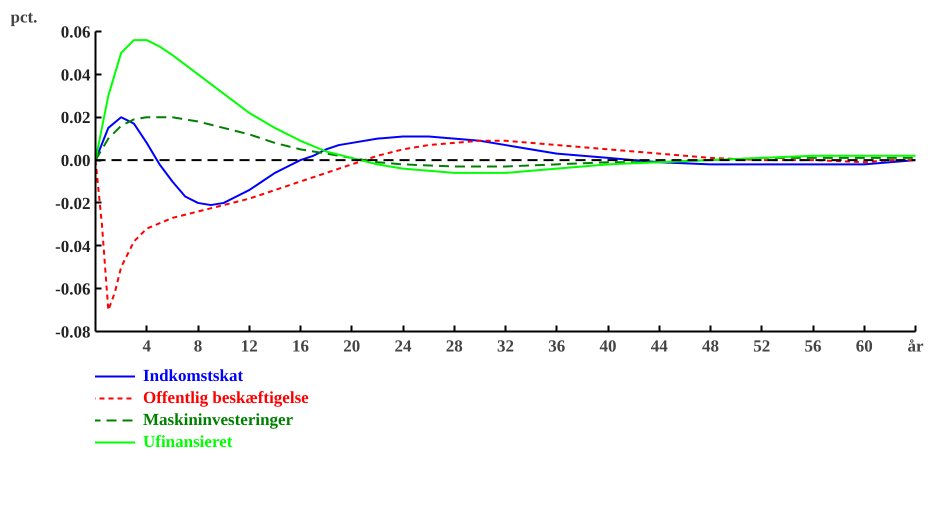  Describe the element at coordinates (193, 376) in the screenshot. I see `legend-label: Indkomstskat` at that location.